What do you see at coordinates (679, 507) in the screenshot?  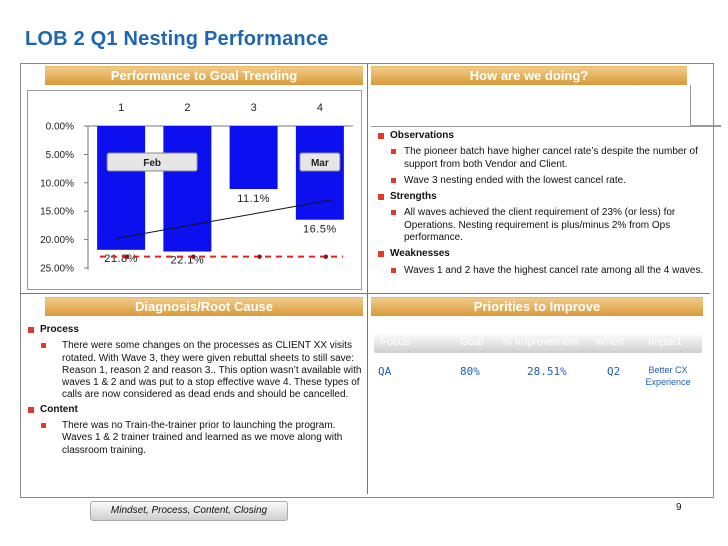 I see `page-number: 9` at bounding box center [679, 507].